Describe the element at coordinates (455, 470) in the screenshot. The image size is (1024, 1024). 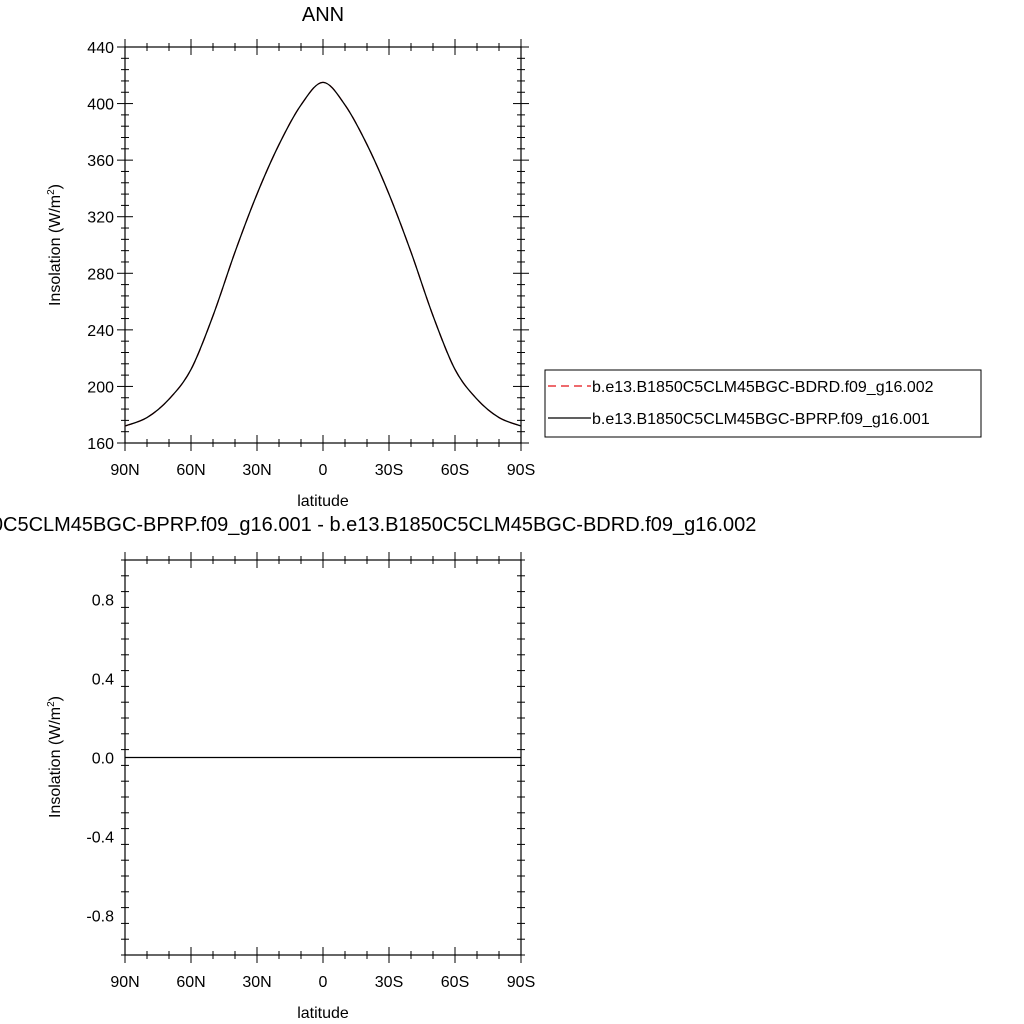
I see `top-x-tick-label: 60S` at that location.